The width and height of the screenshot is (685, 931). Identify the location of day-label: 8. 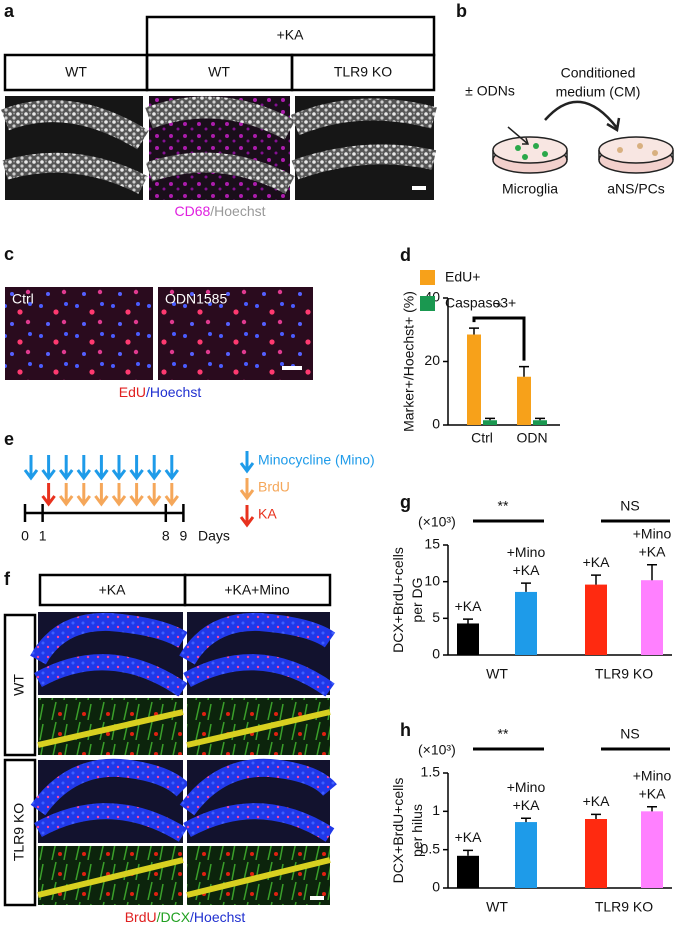
(166, 536).